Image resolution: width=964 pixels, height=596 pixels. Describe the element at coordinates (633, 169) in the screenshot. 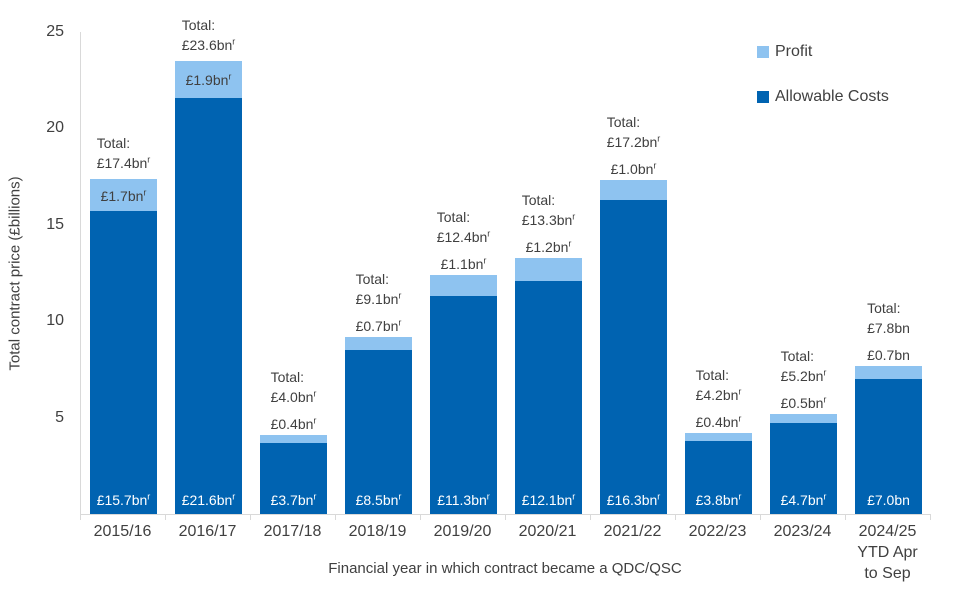

I see `profit-label: £1.0bnr` at that location.